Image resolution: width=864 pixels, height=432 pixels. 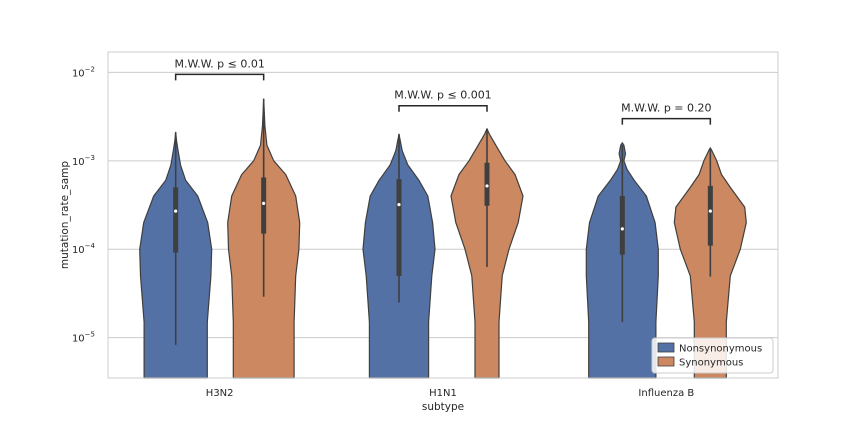 I want to click on violin-synonymous-influenza-b, so click(x=710, y=263).